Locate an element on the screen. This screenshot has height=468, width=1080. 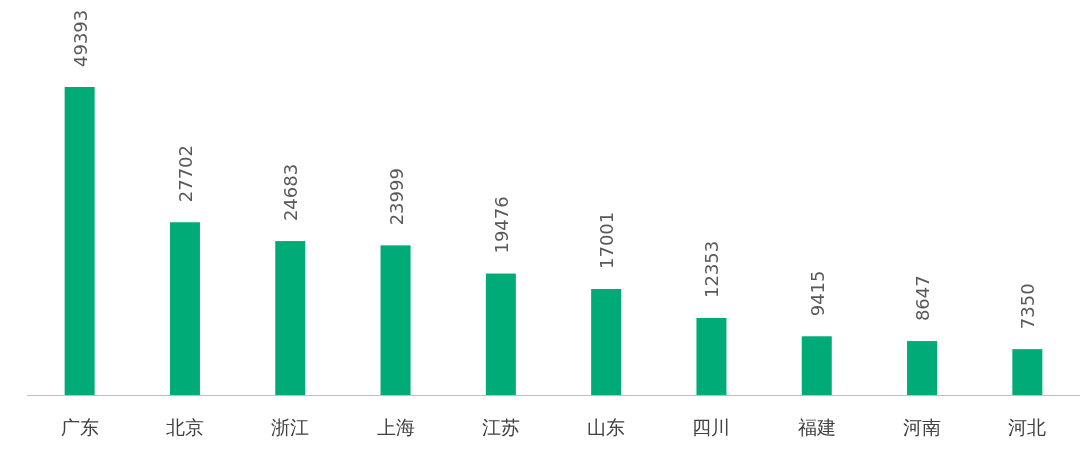
data-label: 24683 is located at coordinates (291, 192).